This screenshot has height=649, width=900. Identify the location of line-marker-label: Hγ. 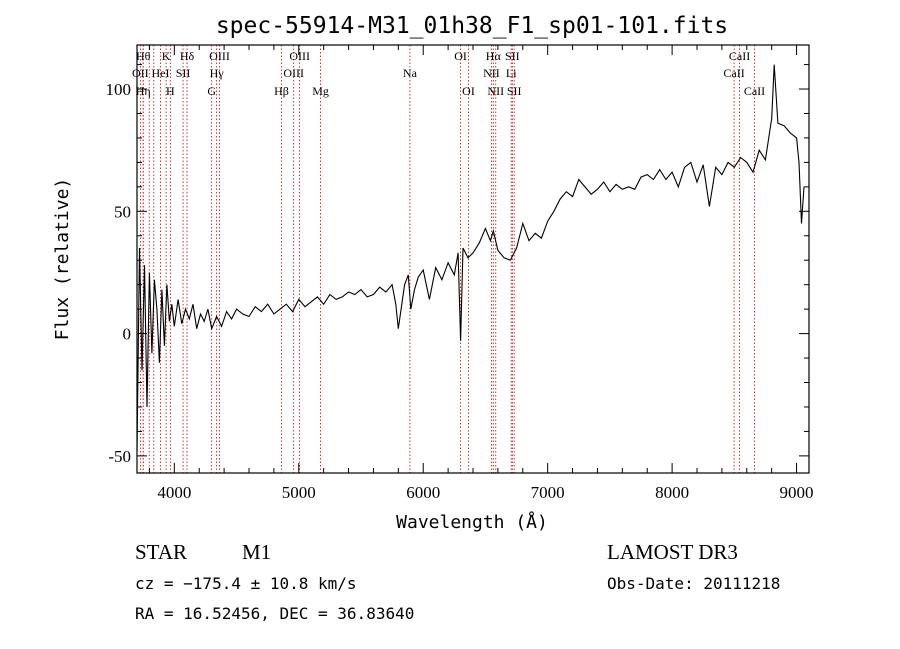
(217, 73).